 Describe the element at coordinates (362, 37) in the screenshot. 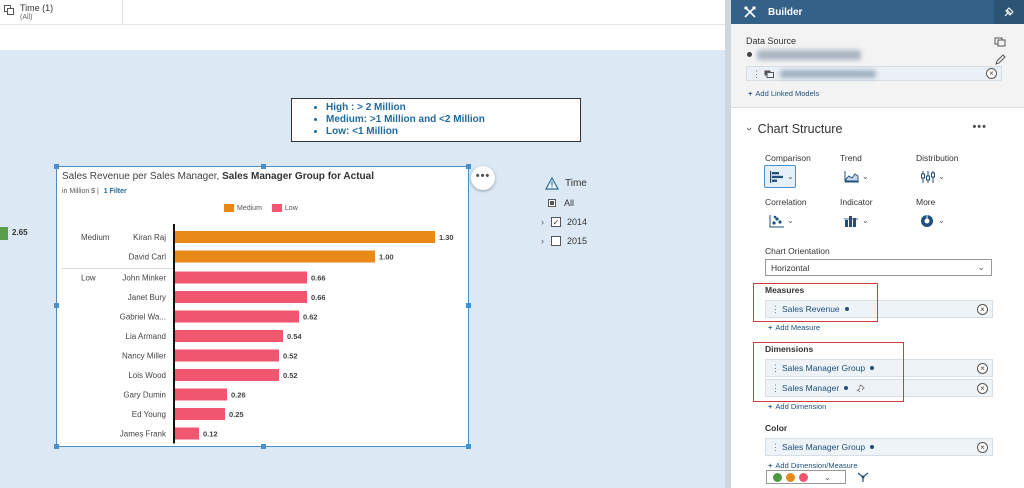

I see `page-header-gap` at that location.